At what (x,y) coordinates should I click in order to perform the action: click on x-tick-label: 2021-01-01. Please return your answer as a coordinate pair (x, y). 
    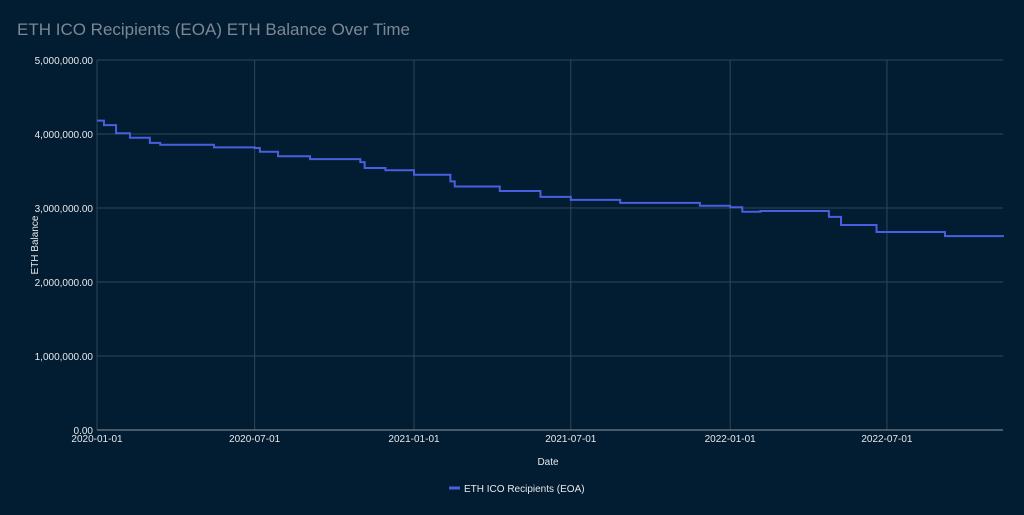
    Looking at the image, I should click on (414, 439).